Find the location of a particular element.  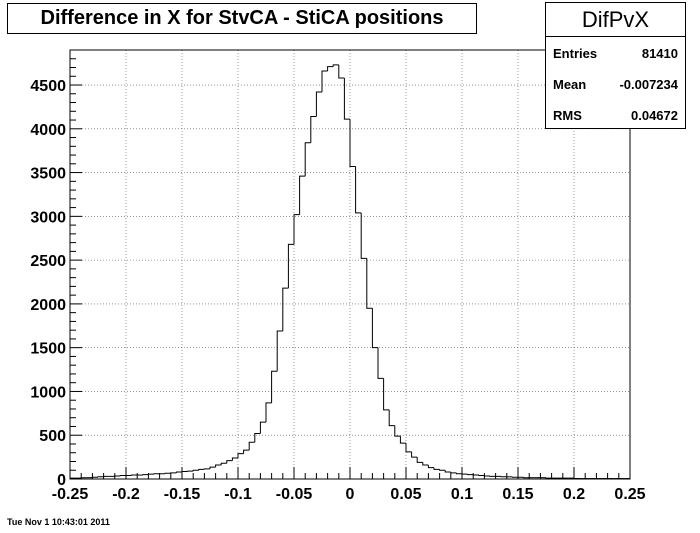

stats-label: Mean is located at coordinates (570, 84).